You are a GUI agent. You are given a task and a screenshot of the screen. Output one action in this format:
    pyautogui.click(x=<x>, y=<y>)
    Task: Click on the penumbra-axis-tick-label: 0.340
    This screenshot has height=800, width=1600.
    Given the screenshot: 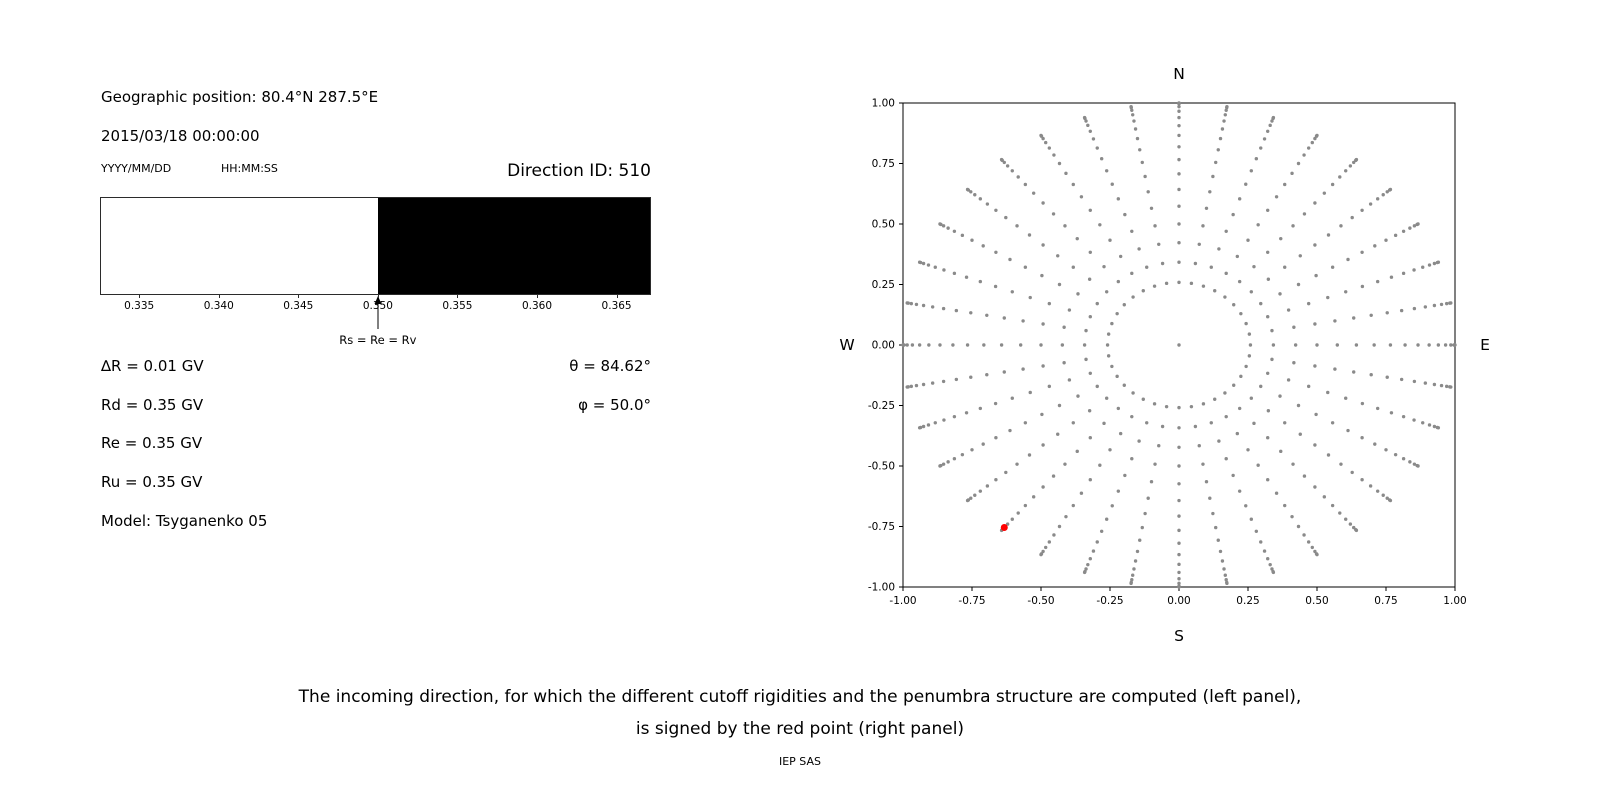 What is the action you would take?
    pyautogui.click(x=218, y=306)
    